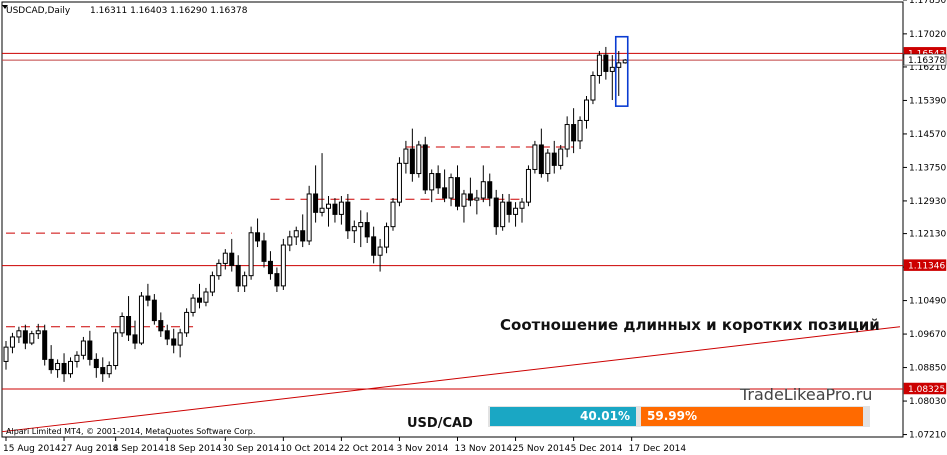 The height and width of the screenshot is (455, 947). Describe the element at coordinates (542, 449) in the screenshot. I see `x-tick-label: 25 Nov 2014` at that location.